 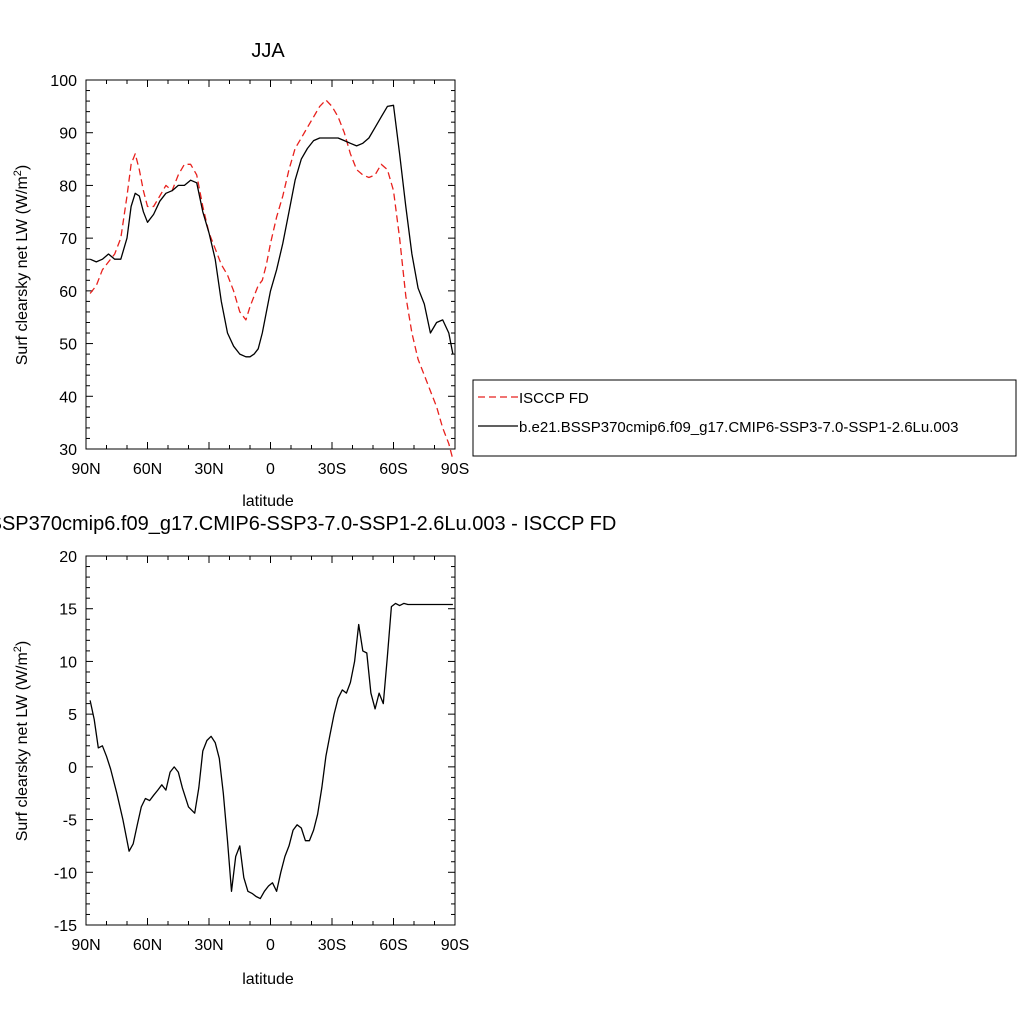 I want to click on top-y-tick-label: 50, so click(x=68, y=345).